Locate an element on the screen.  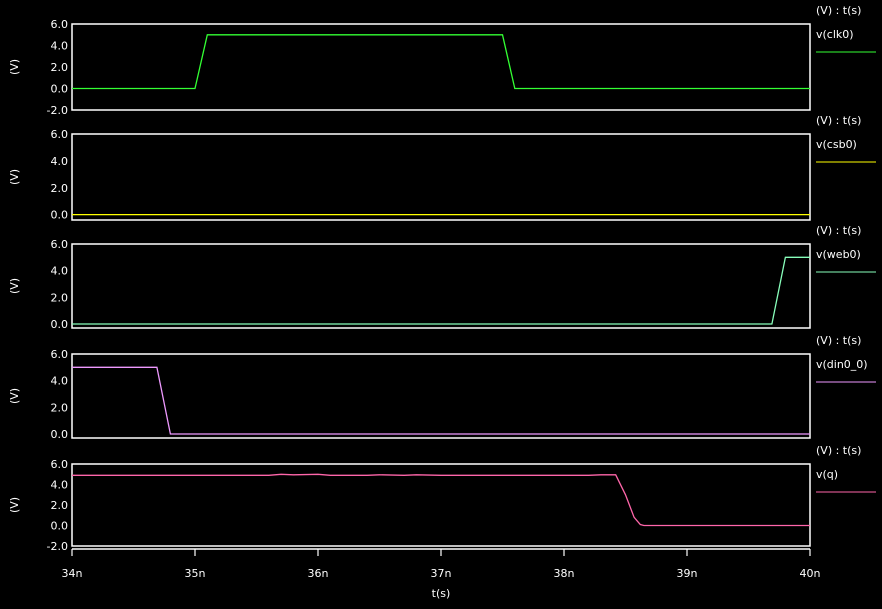
x-axis: 34n 35n 36n 37n 38n 39n 40n t(s) is located at coordinates (441, 574).